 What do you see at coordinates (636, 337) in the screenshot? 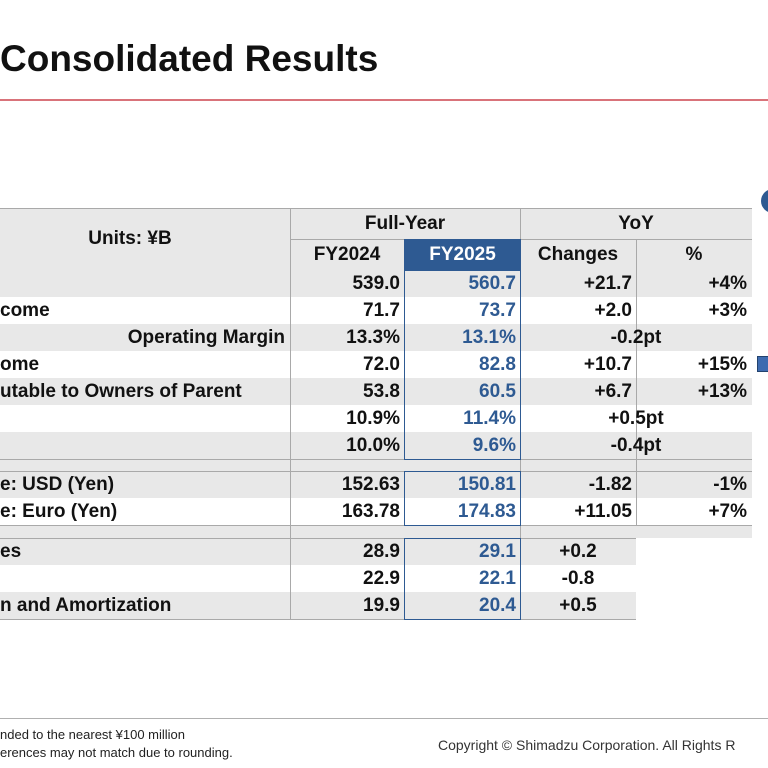
I see `changes-value: -0.2pt` at bounding box center [636, 337].